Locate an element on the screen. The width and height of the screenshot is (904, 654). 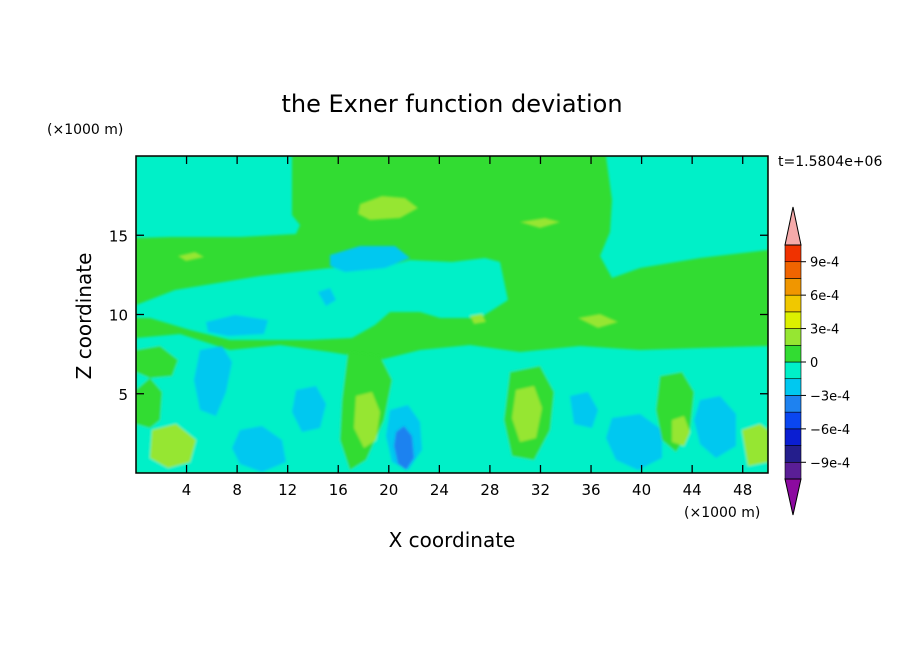
y-axis-label: Z coordinate is located at coordinates (84, 316).